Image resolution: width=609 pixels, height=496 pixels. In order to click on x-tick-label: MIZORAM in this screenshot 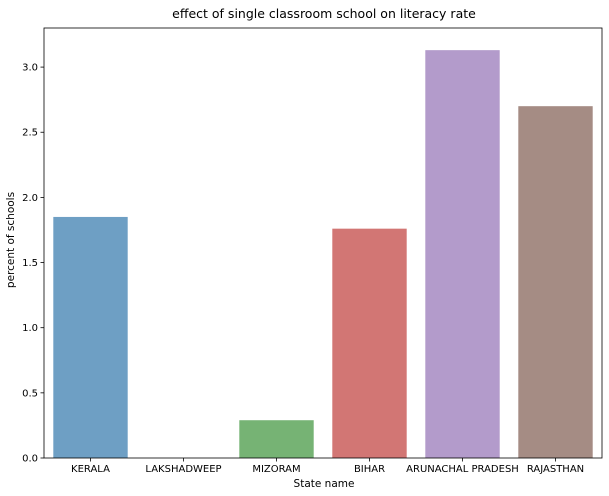, I will do `click(276, 469)`.